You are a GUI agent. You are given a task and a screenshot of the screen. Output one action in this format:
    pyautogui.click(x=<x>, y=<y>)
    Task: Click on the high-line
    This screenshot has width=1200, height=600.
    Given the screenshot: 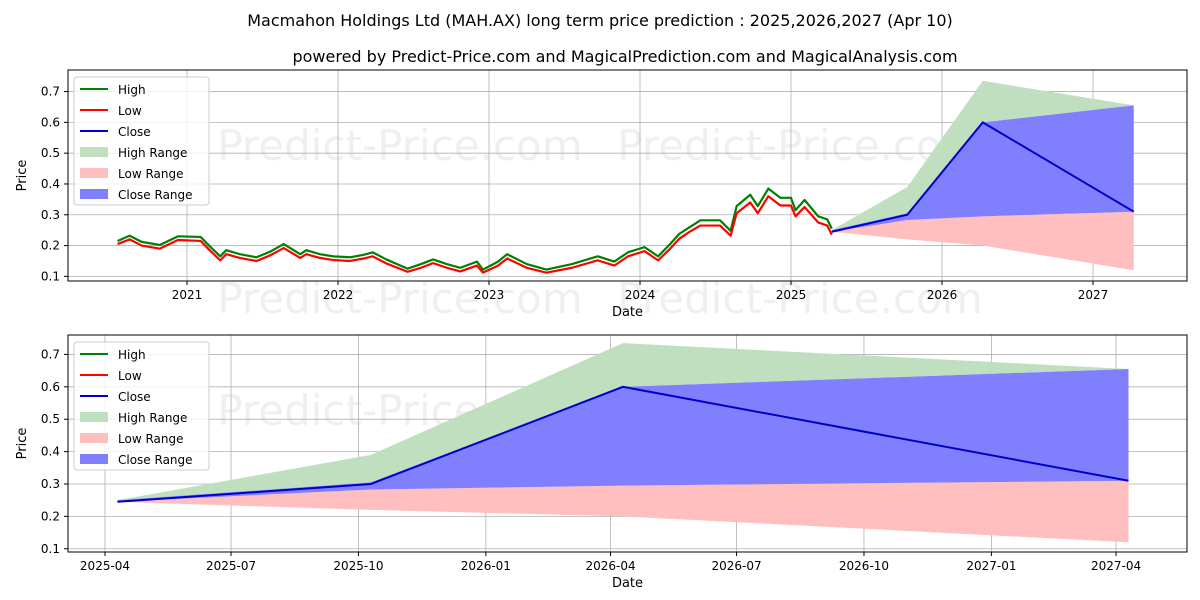 What is the action you would take?
    pyautogui.click(x=475, y=229)
    